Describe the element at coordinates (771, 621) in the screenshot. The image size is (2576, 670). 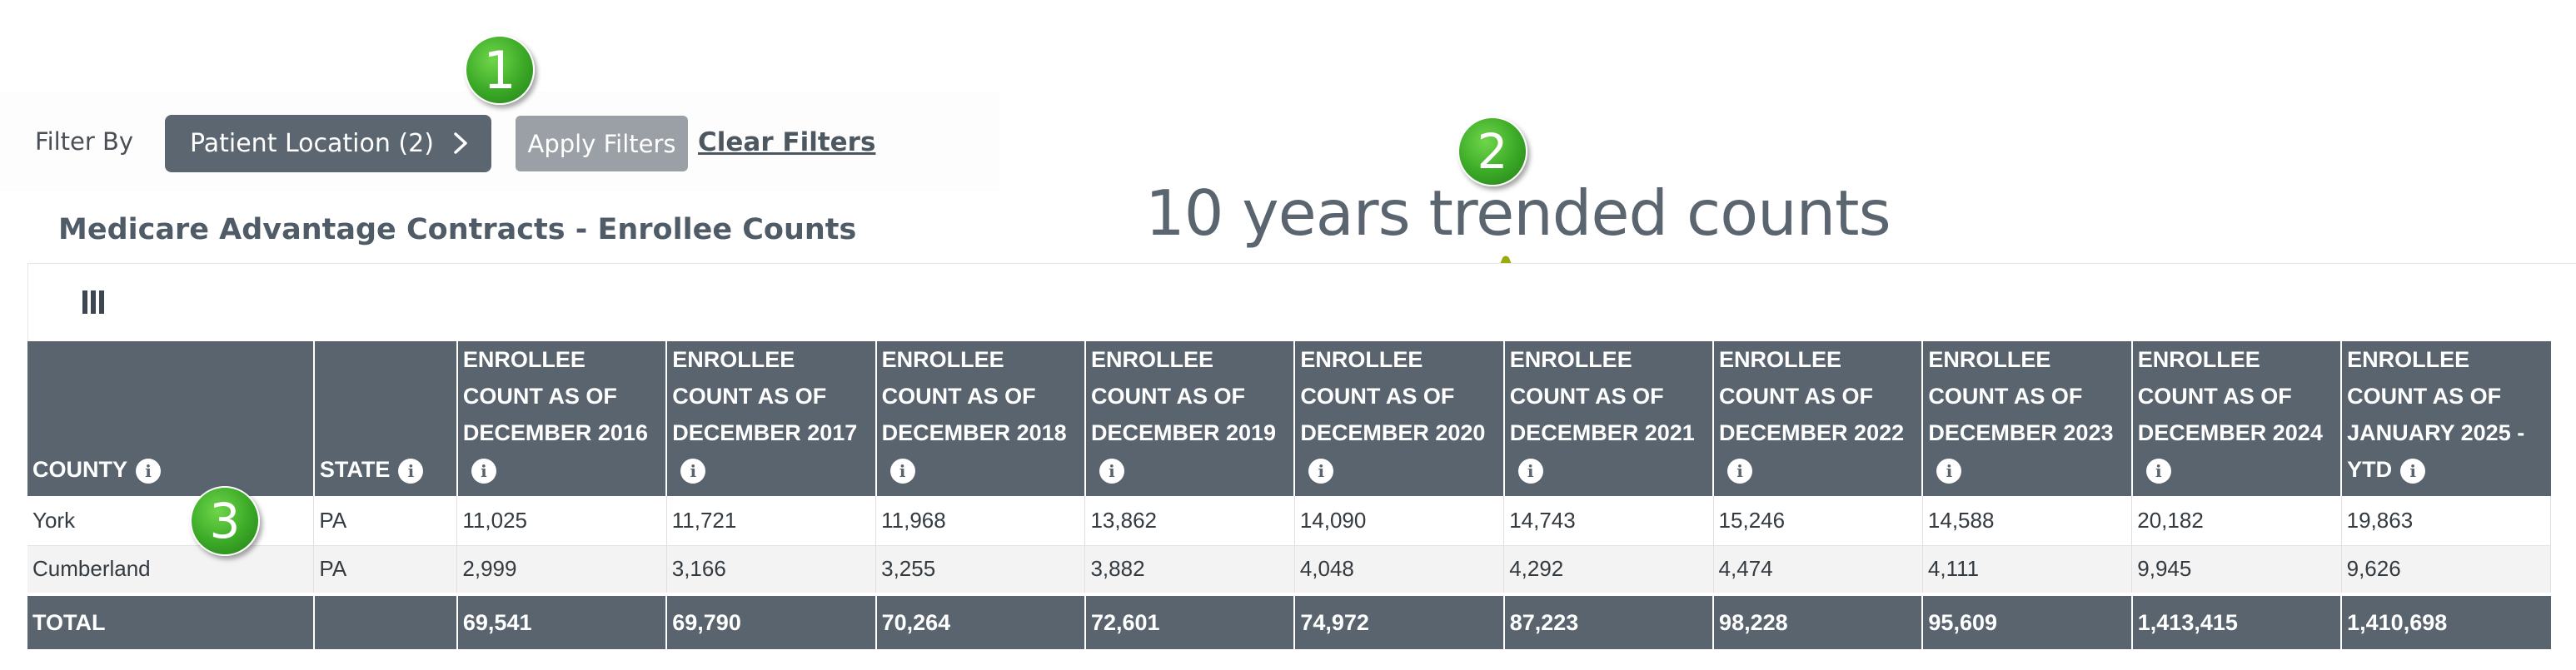
I see `total-cell: 69,790` at that location.